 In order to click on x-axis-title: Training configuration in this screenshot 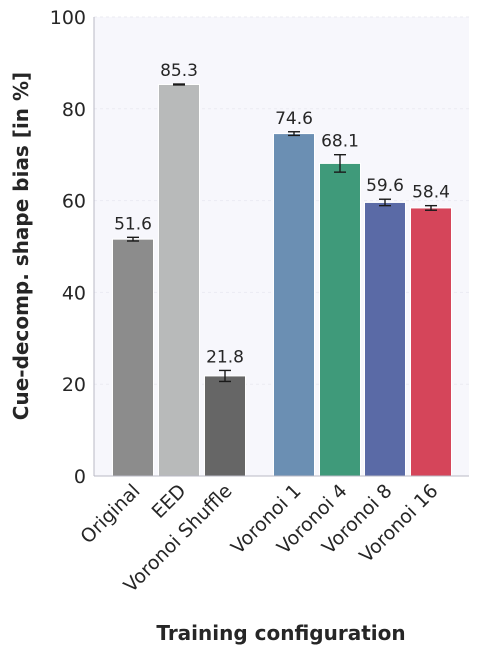, I will do `click(280, 633)`.